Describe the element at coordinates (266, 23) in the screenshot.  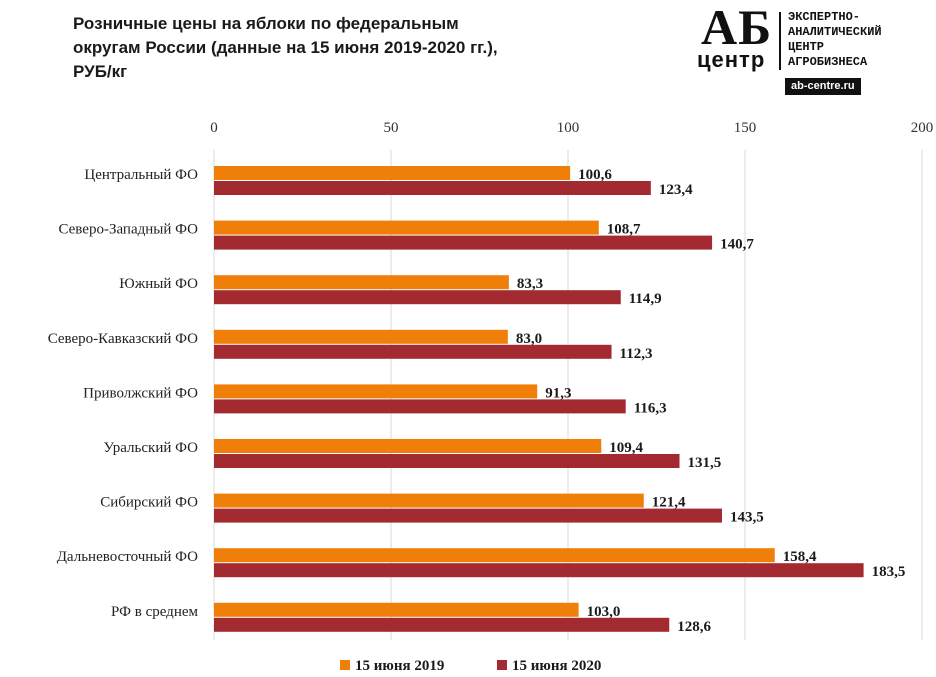
I see `title-line-1: Розничные цены на яблоки по федеральным` at that location.